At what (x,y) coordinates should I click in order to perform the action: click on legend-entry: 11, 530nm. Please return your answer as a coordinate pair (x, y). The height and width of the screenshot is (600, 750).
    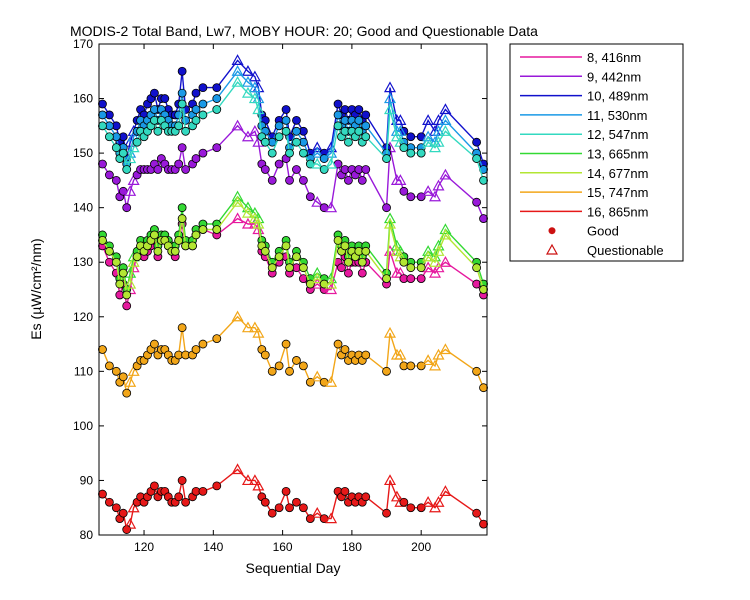
    Looking at the image, I should click on (617, 115).